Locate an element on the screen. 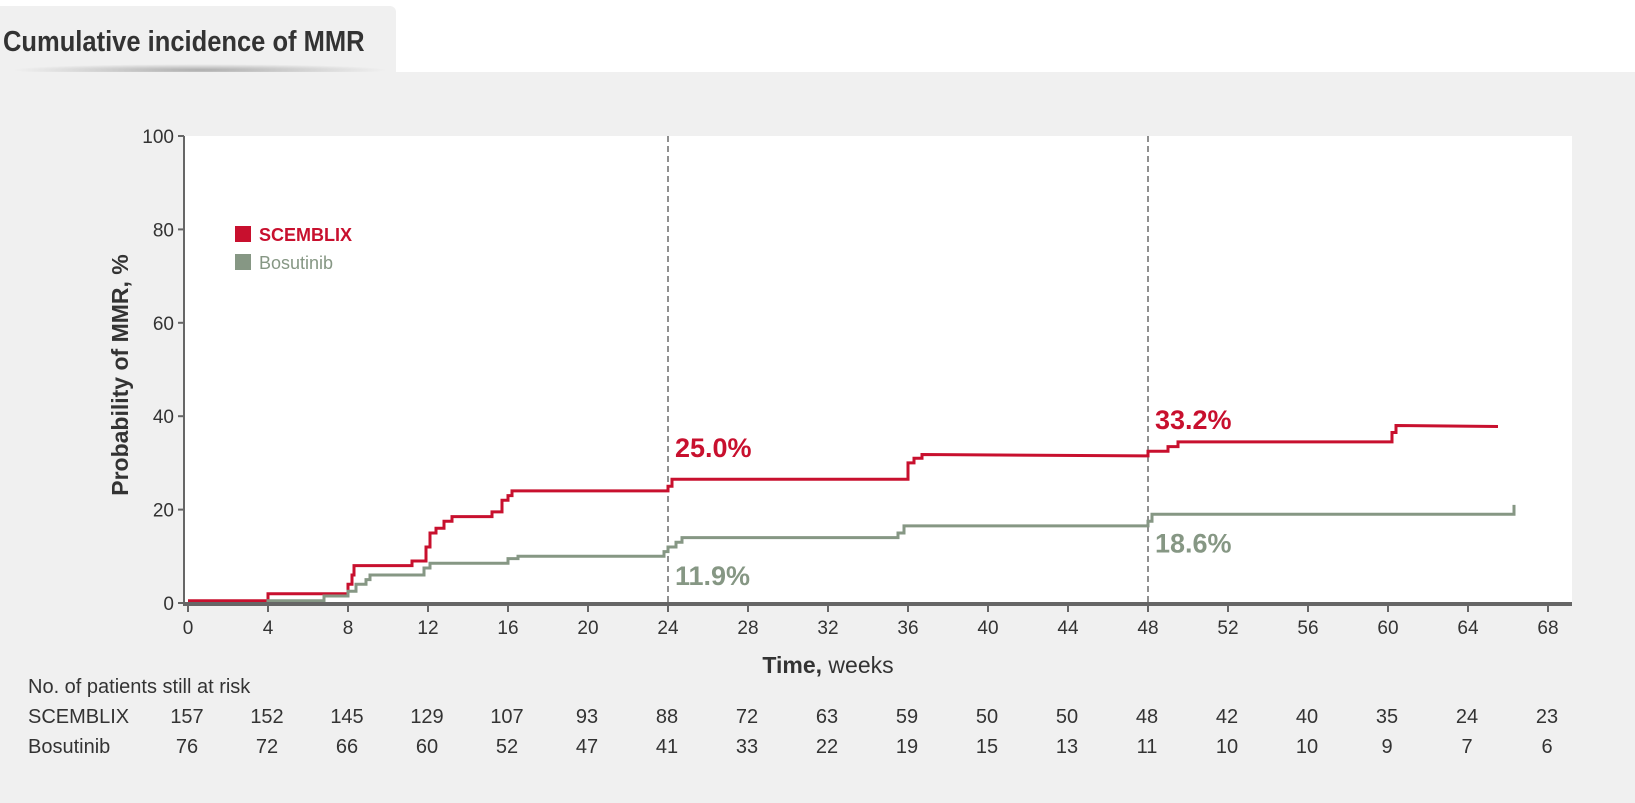 Image resolution: width=1635 pixels, height=803 pixels. risk-row-label-scemblix: SCEMBLIX is located at coordinates (78, 717).